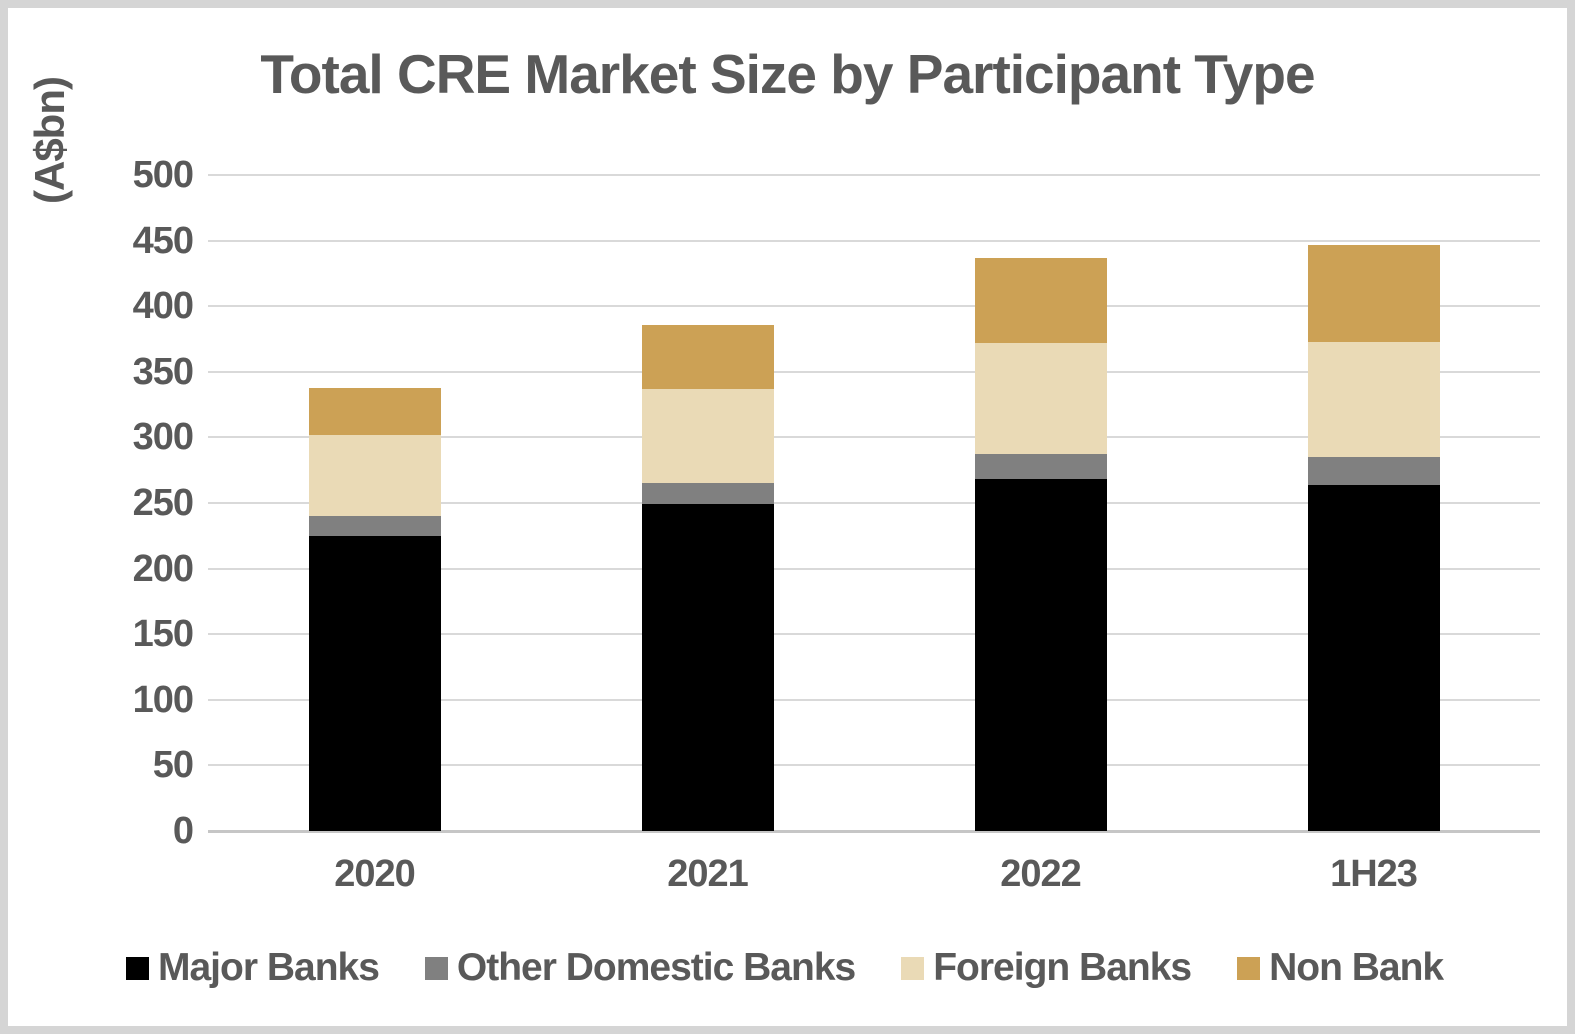 The width and height of the screenshot is (1575, 1034). Describe the element at coordinates (1041, 874) in the screenshot. I see `x-axis-label-2022: 2022` at that location.